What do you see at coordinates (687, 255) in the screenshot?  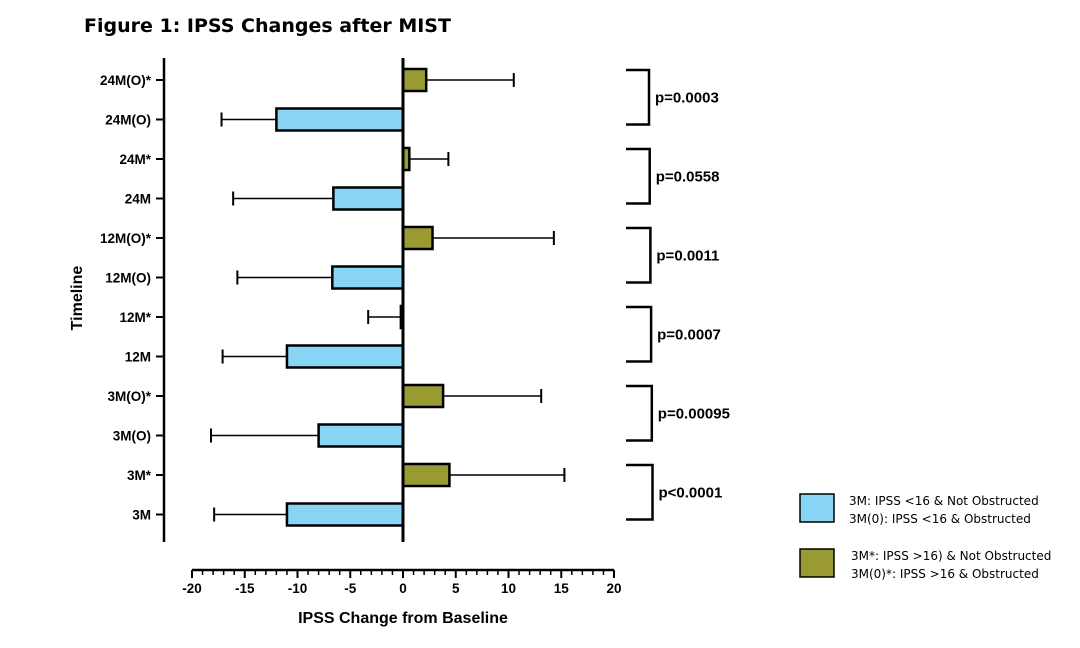 I see `p-value-label: p=0.0011` at bounding box center [687, 255].